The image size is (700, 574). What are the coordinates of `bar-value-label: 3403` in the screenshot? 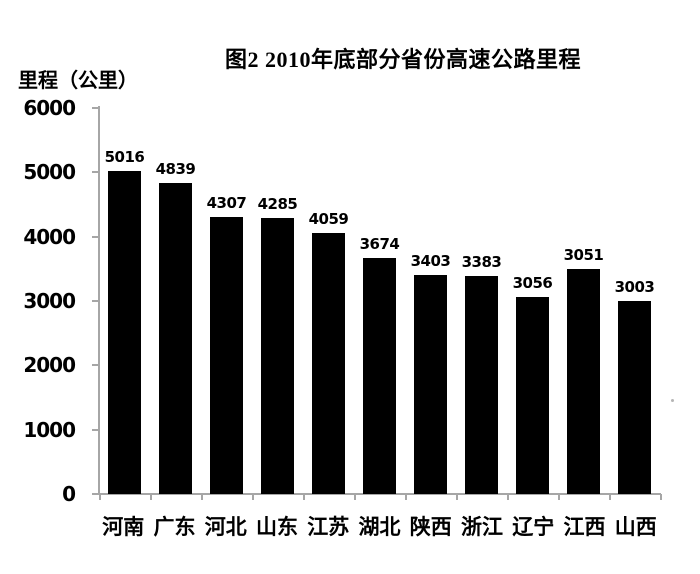 It's located at (430, 261).